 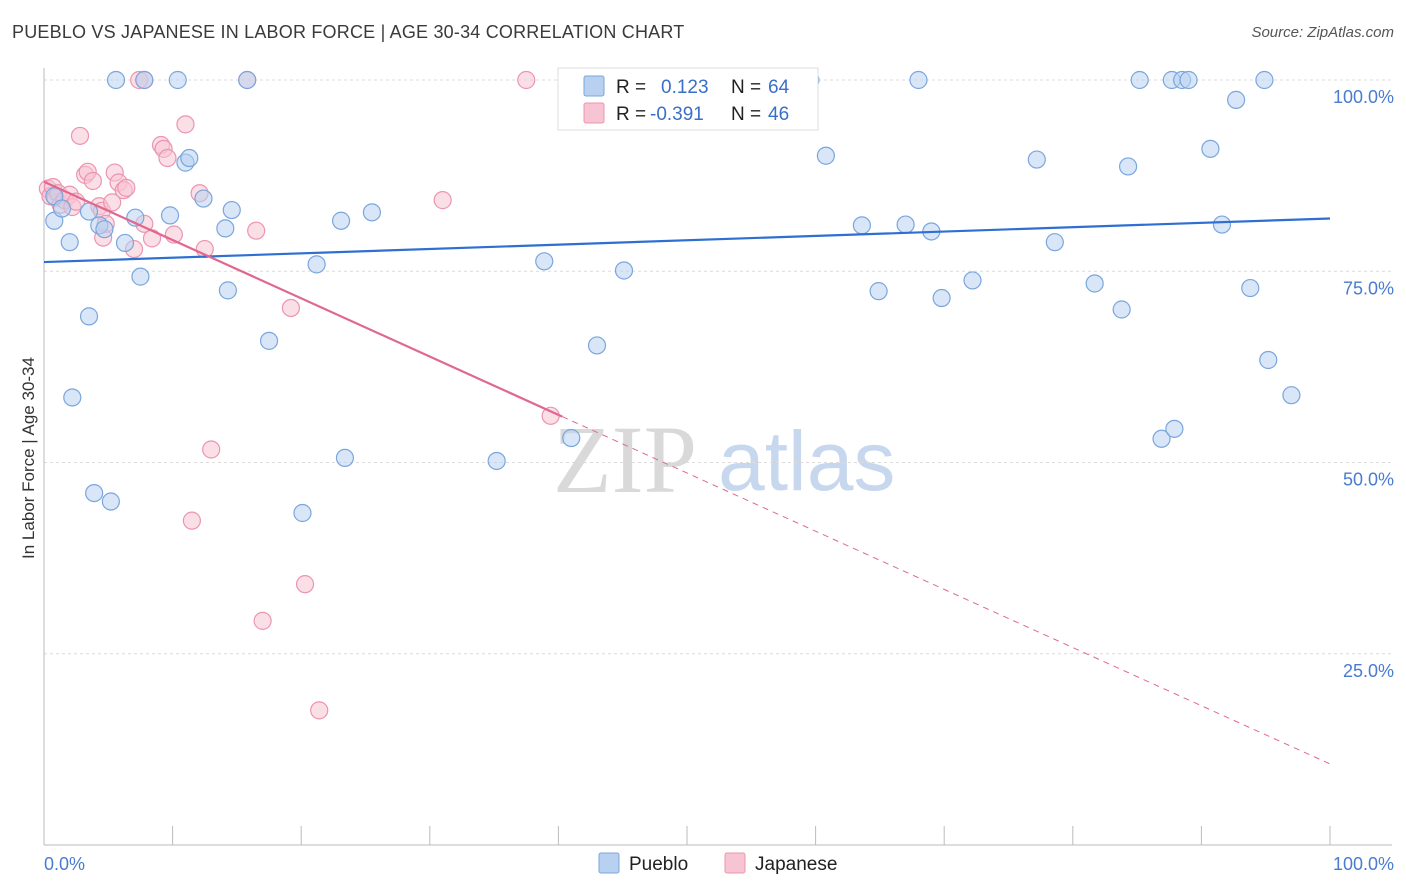 I want to click on legend-r-label-pueblo: R =, so click(x=631, y=87).